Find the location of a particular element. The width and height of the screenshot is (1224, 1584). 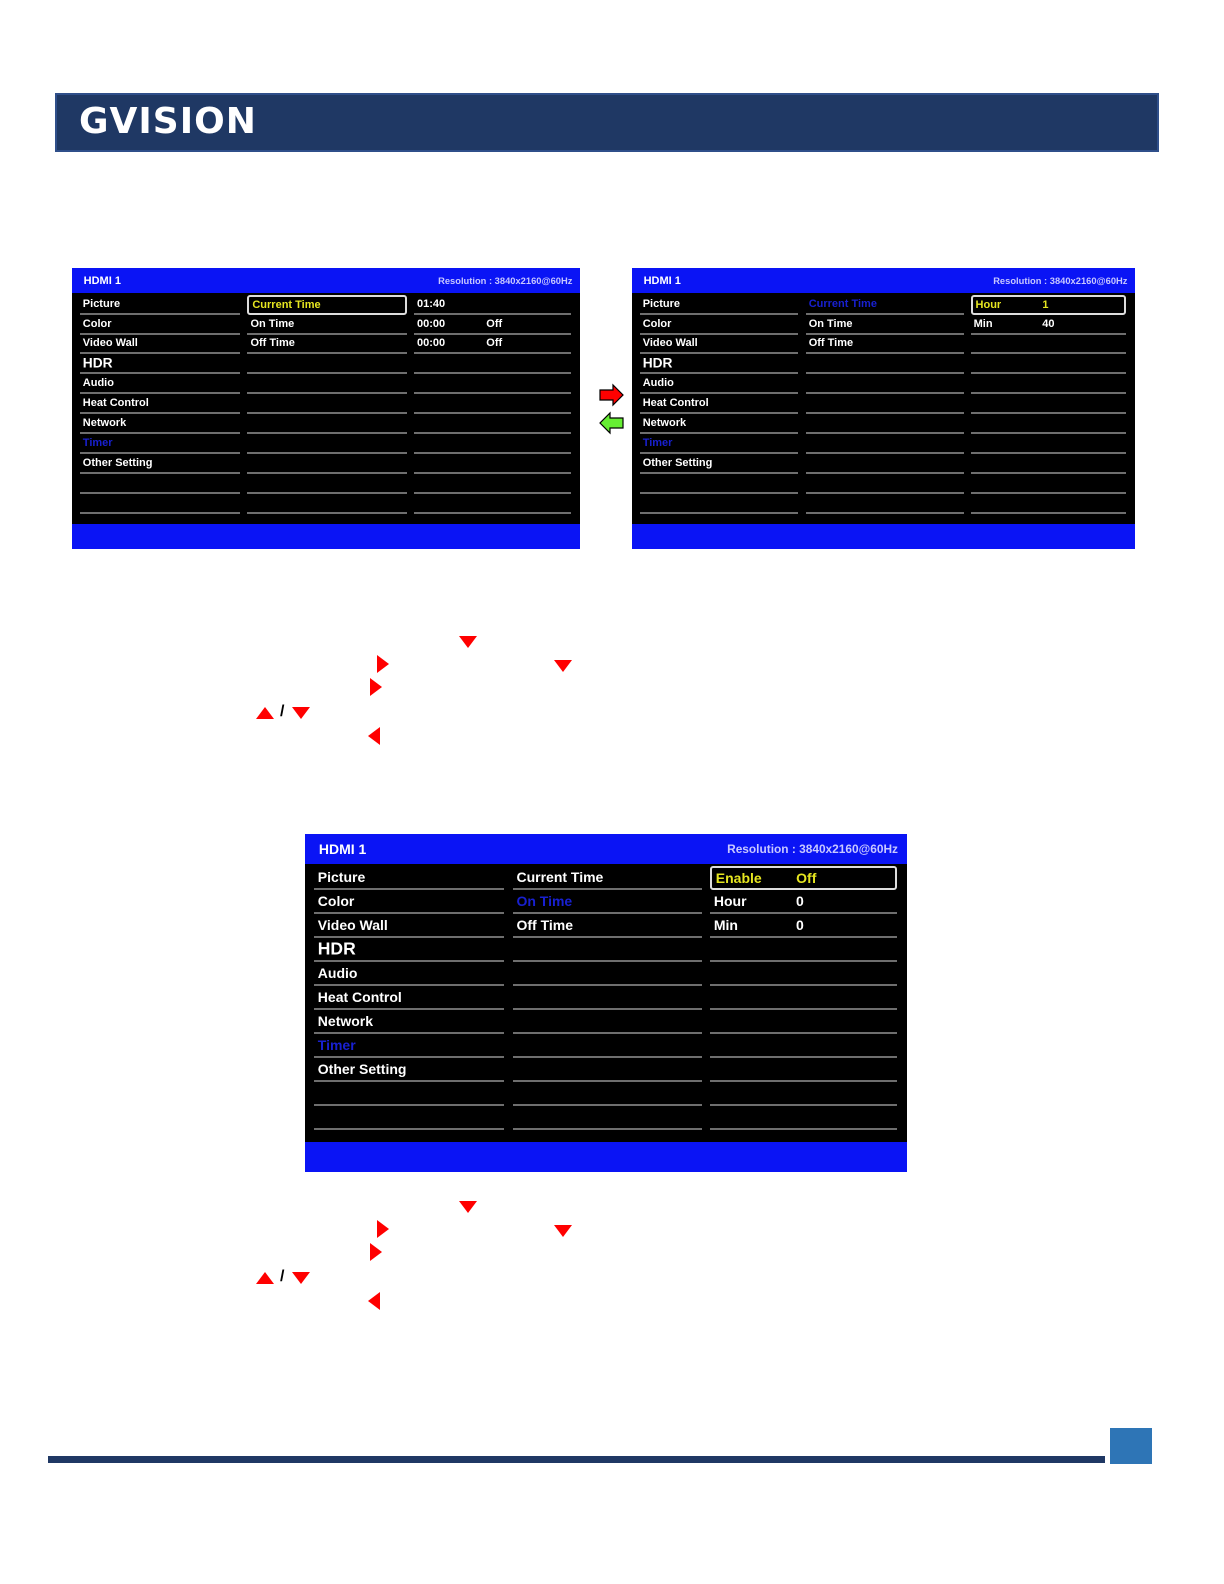

value-setting: 1 is located at coordinates (1045, 304).